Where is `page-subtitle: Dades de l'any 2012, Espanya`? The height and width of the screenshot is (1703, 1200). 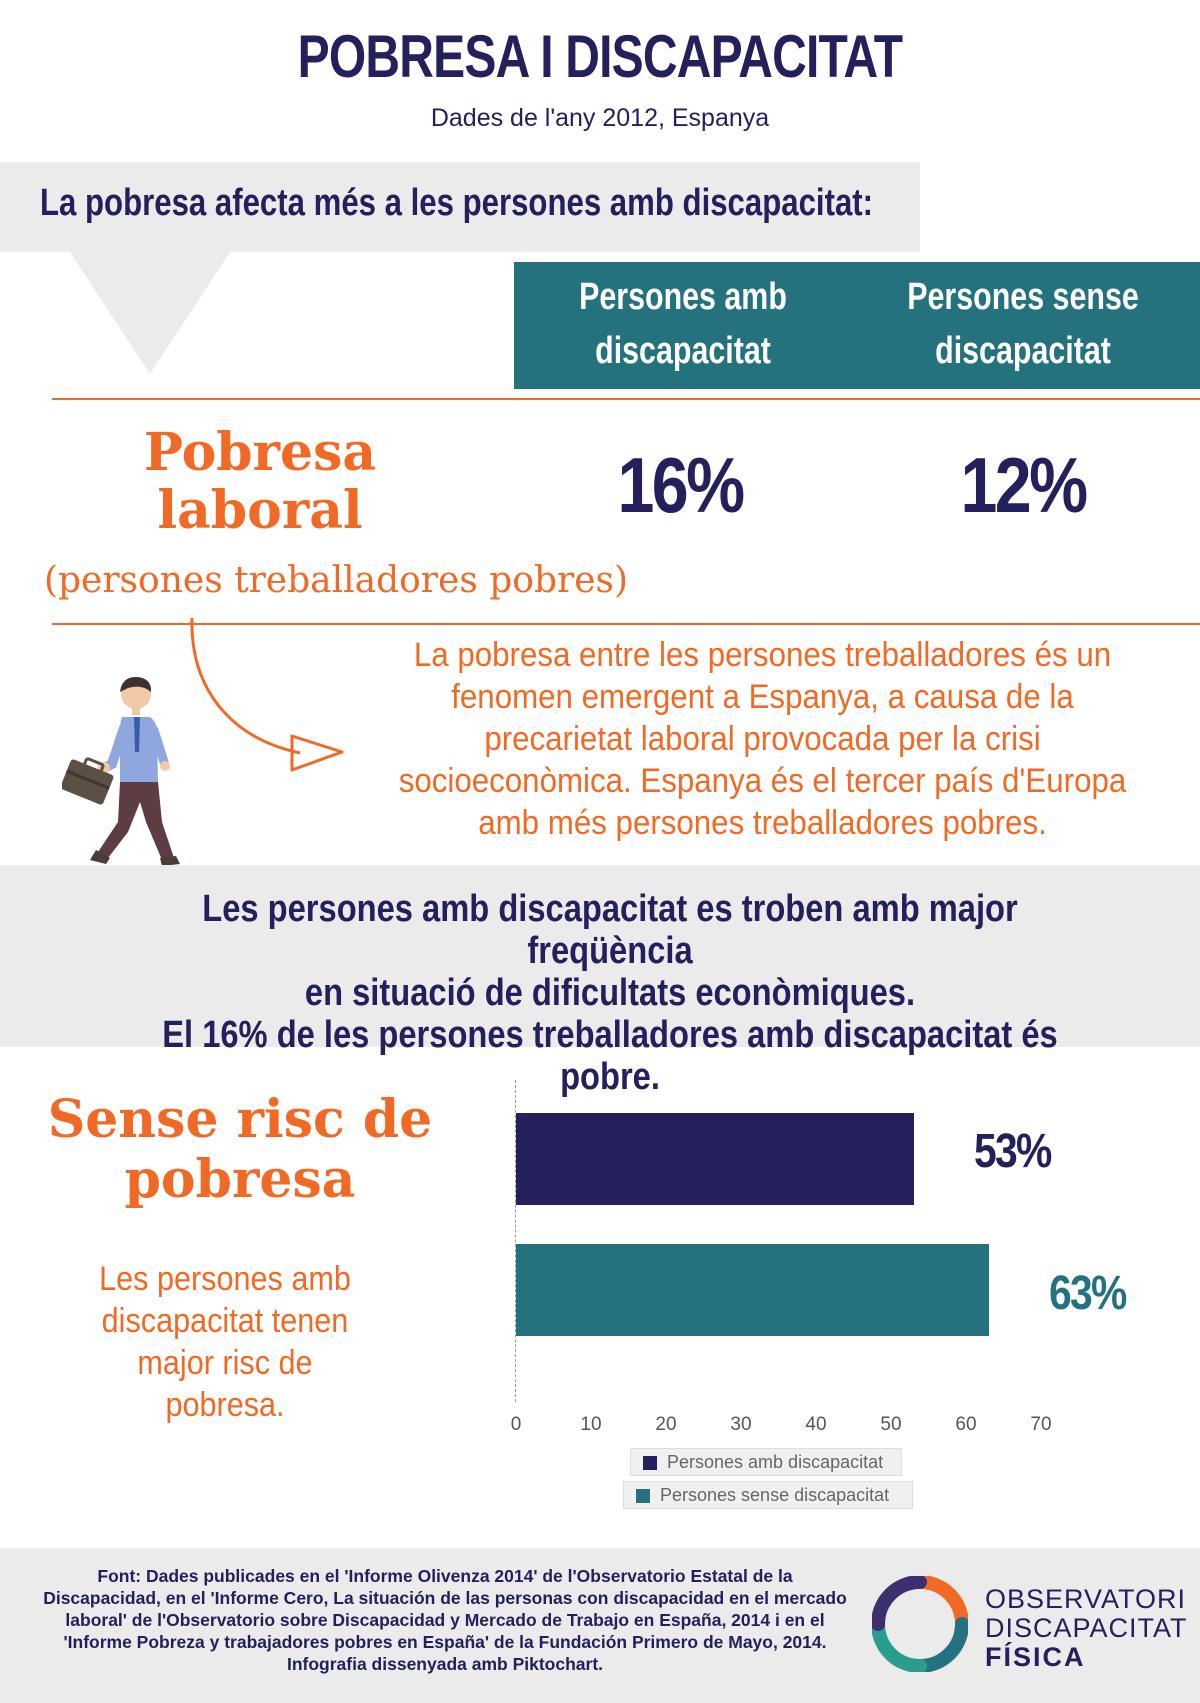
page-subtitle: Dades de l'any 2012, Espanya is located at coordinates (600, 118).